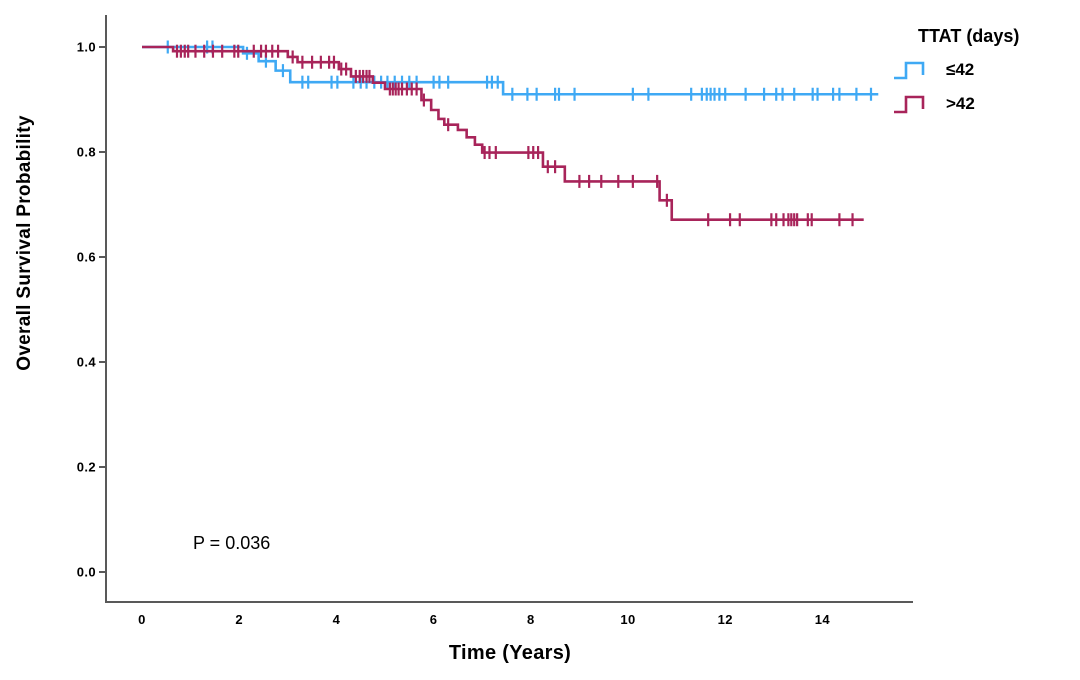 Image resolution: width=1080 pixels, height=680 pixels. I want to click on x-tick-label: 4, so click(337, 619).